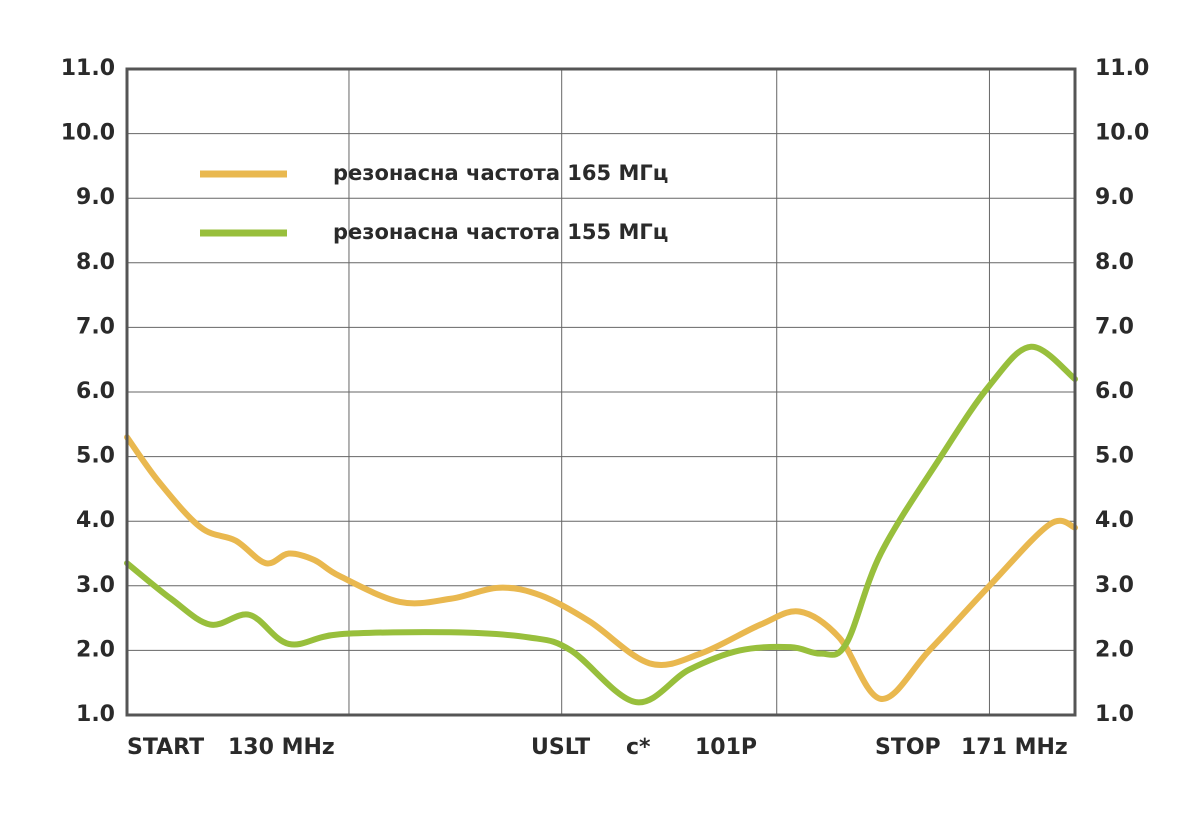 The width and height of the screenshot is (1200, 821). What do you see at coordinates (95, 520) in the screenshot?
I see `y-tick-label: 4.0` at bounding box center [95, 520].